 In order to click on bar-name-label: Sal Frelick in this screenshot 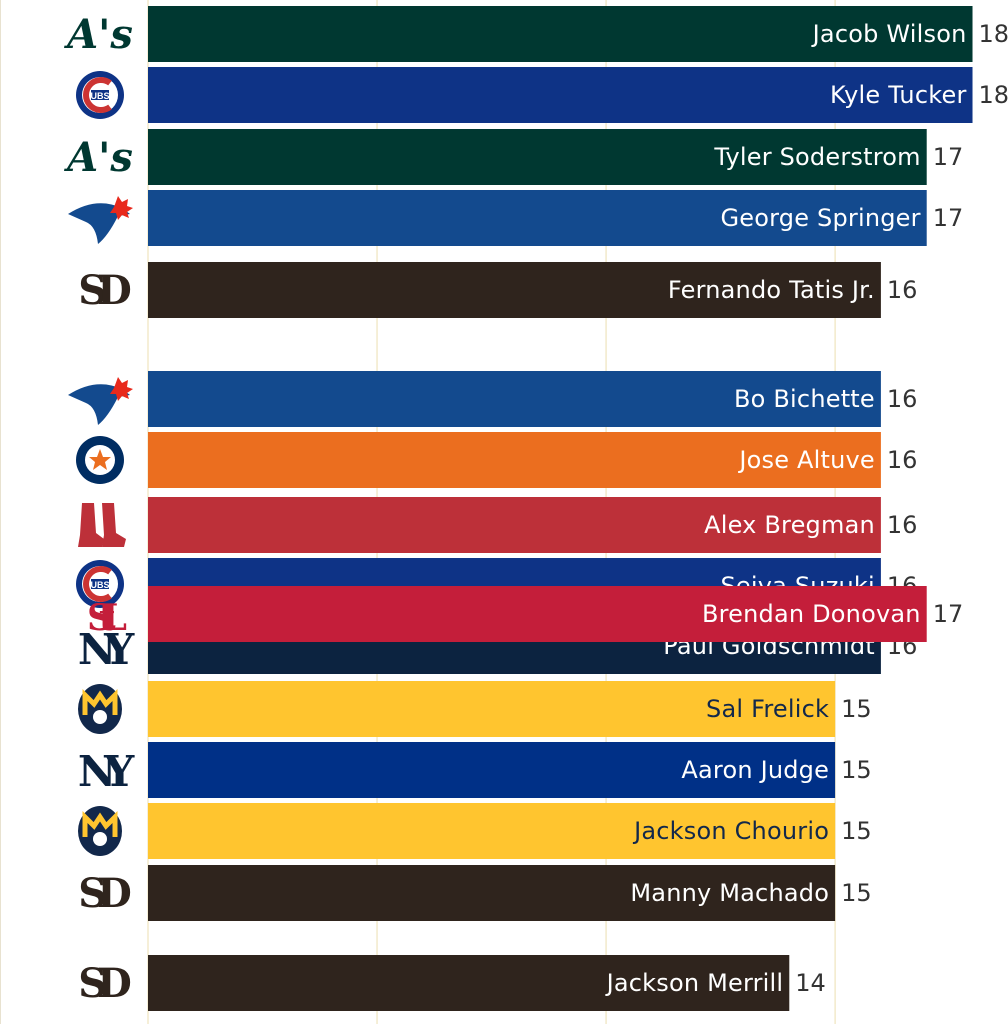, I will do `click(767, 709)`.